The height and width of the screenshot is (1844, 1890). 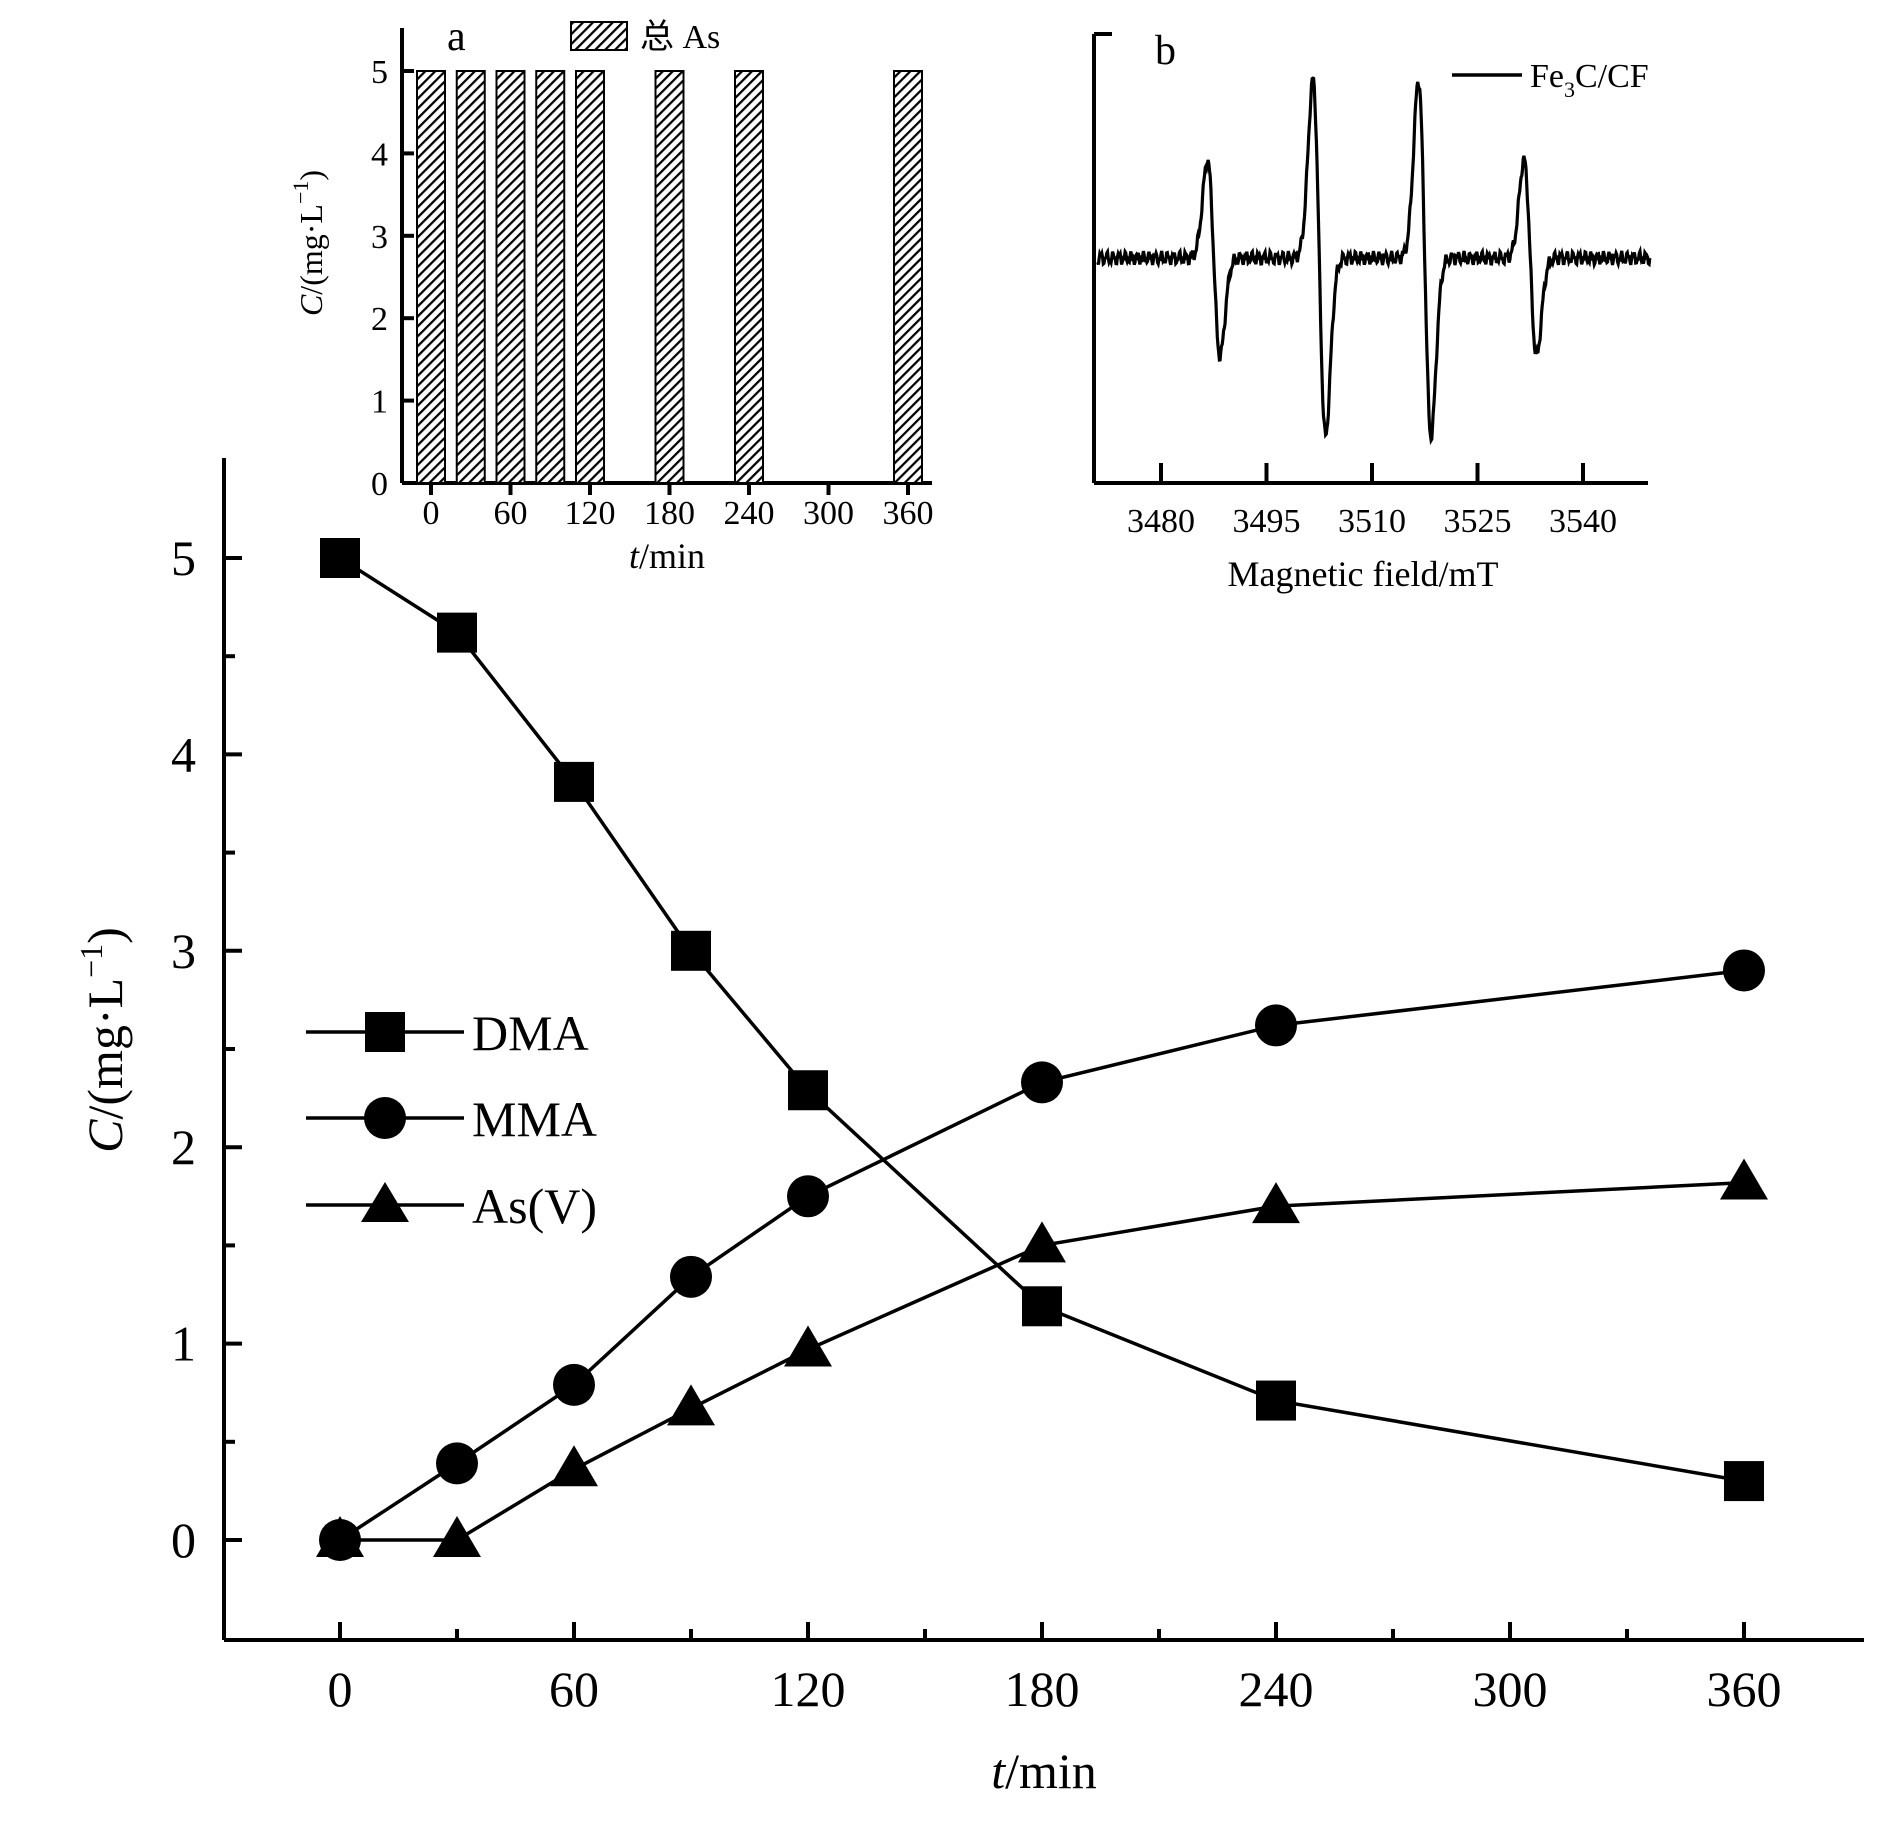 I want to click on x-tick-label-0: 0, so click(x=340, y=1689).